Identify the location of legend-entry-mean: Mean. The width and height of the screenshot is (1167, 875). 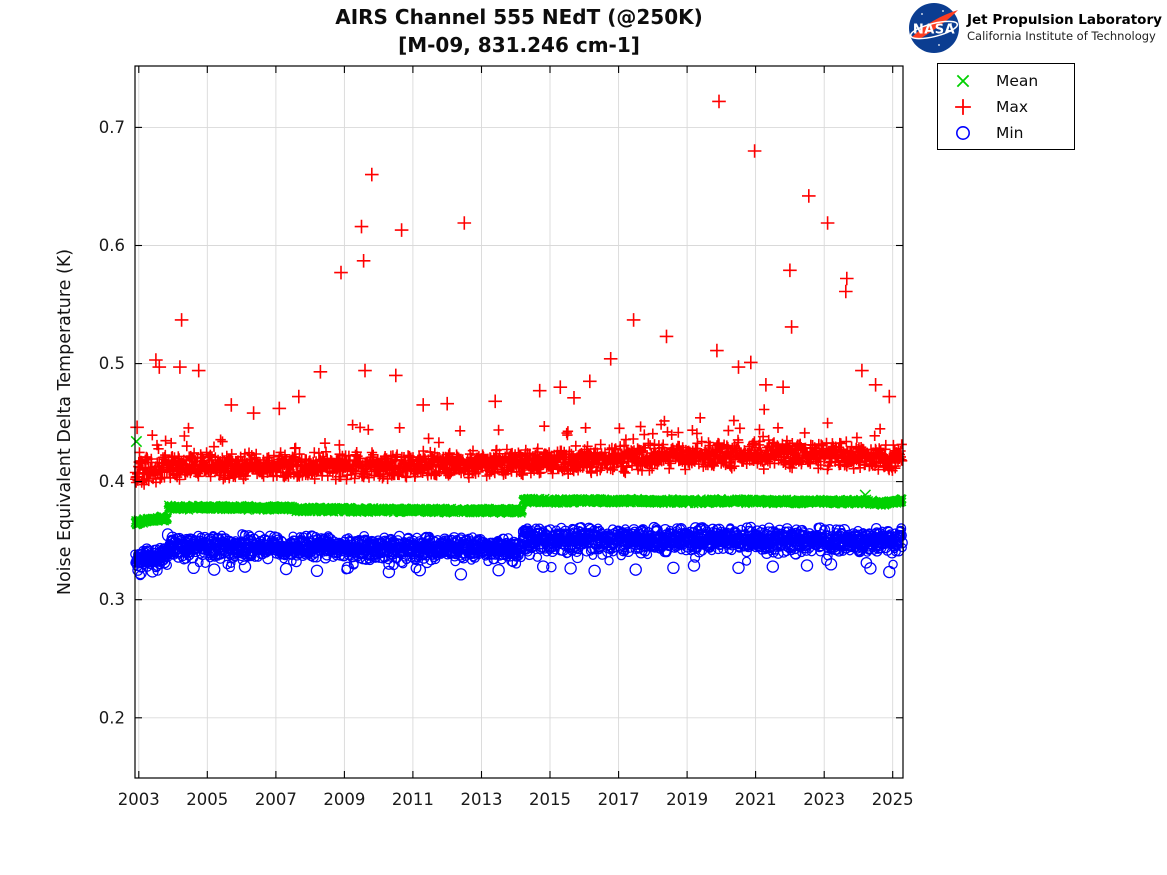
(1006, 81).